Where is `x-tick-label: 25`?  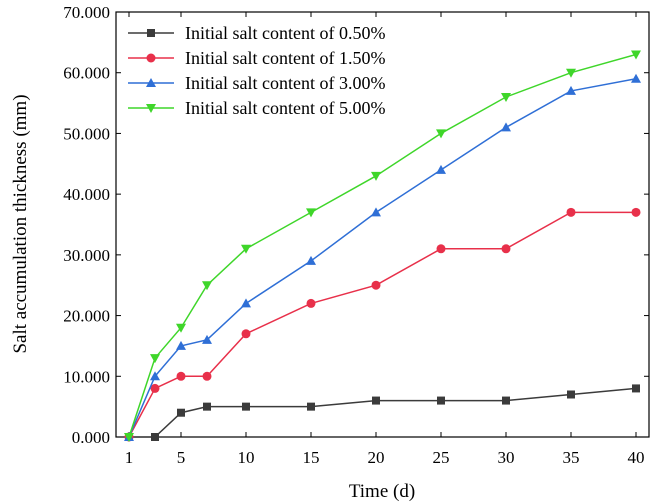 x-tick-label: 25 is located at coordinates (441, 457).